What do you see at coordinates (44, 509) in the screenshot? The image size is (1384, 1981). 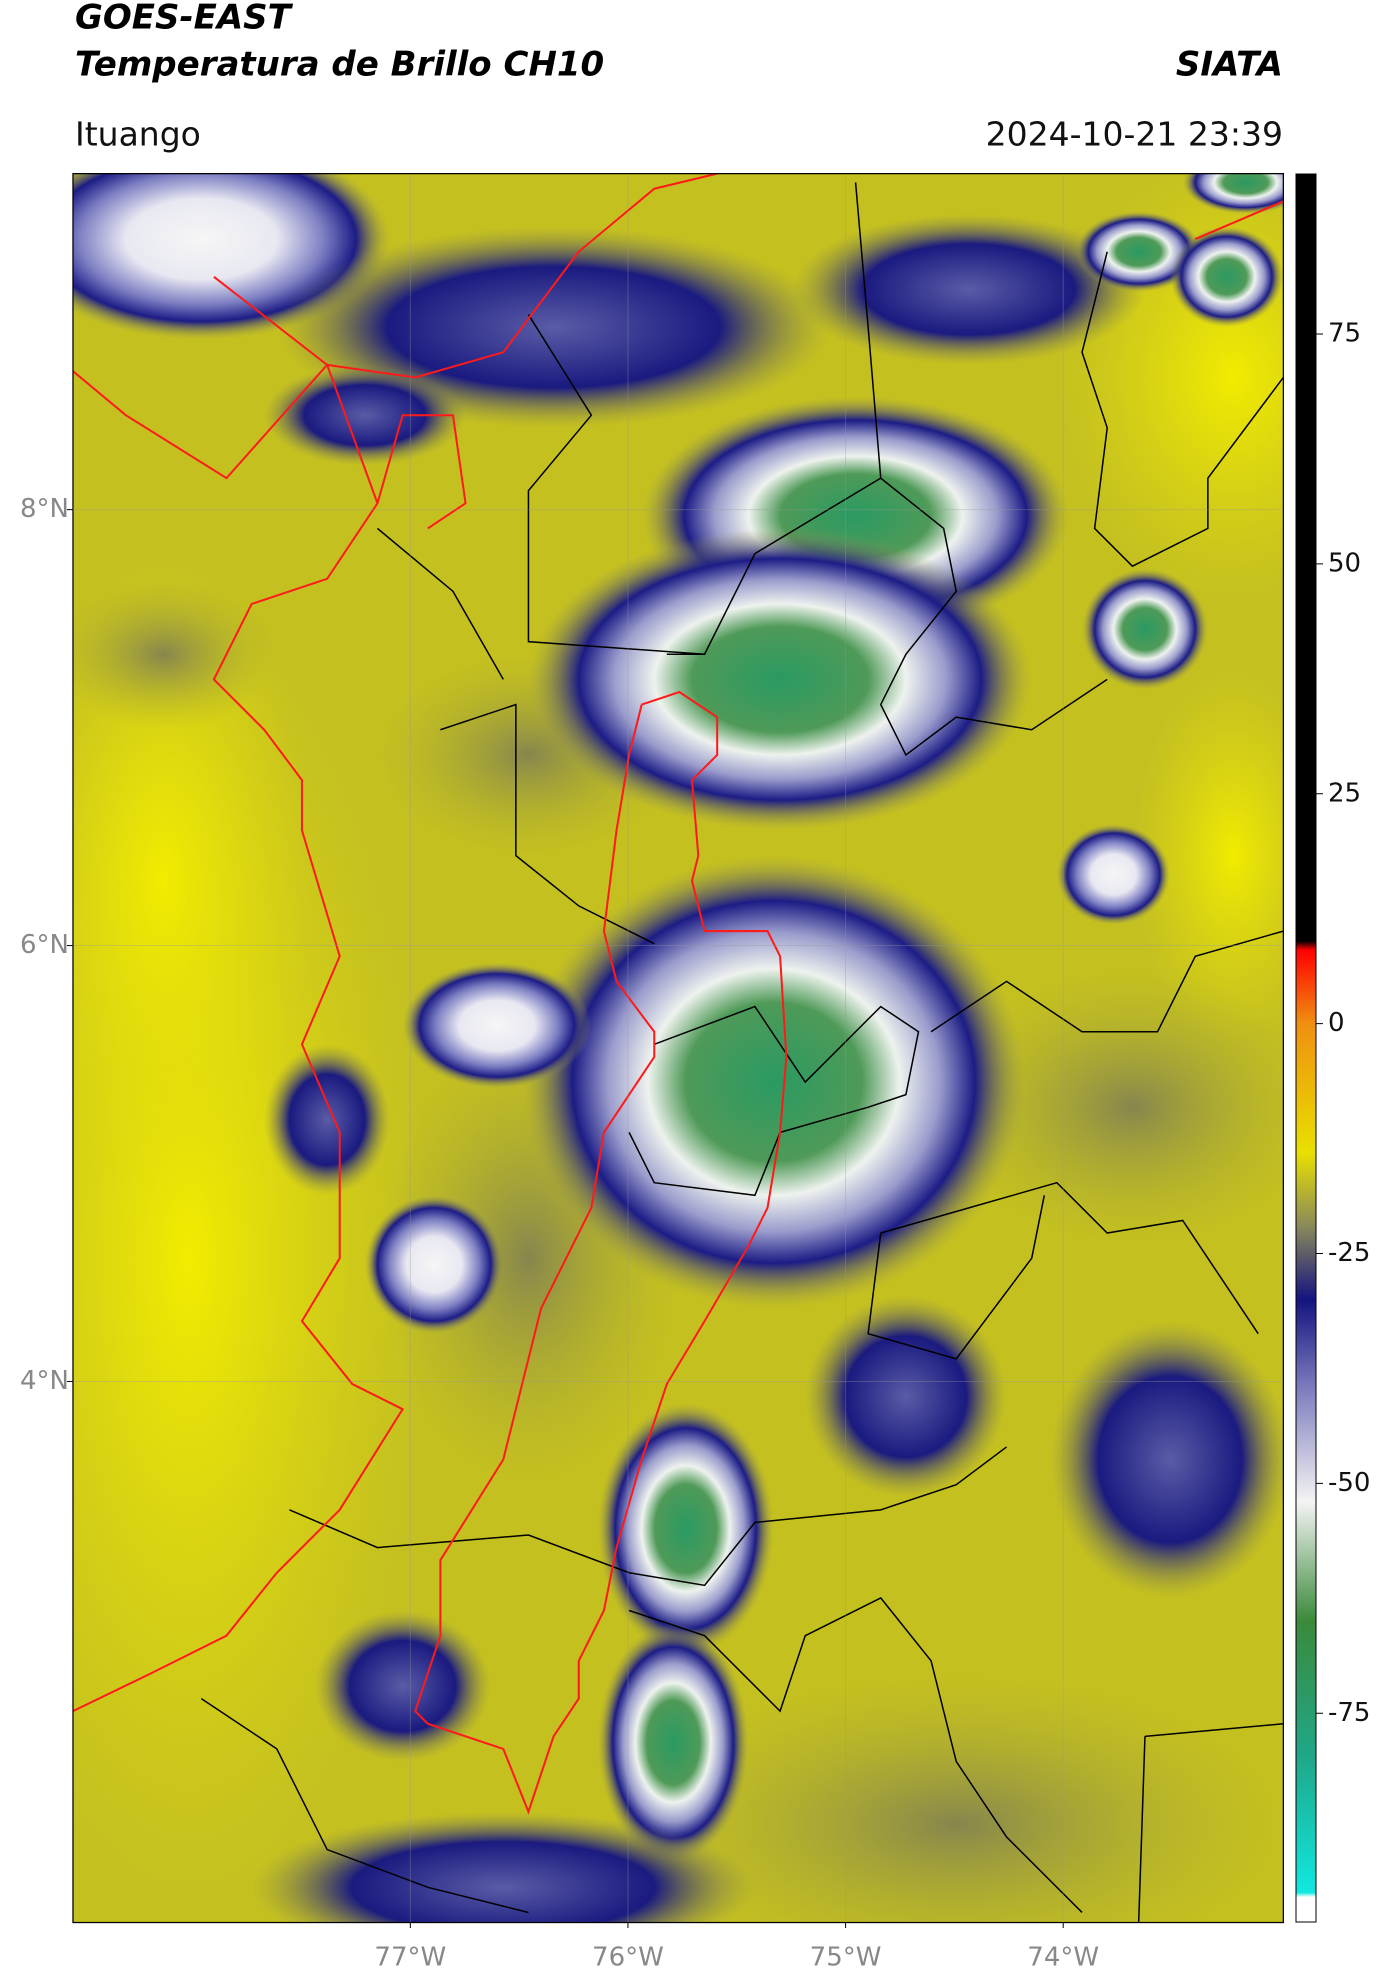 I see `y-tick-label: 8°N` at bounding box center [44, 509].